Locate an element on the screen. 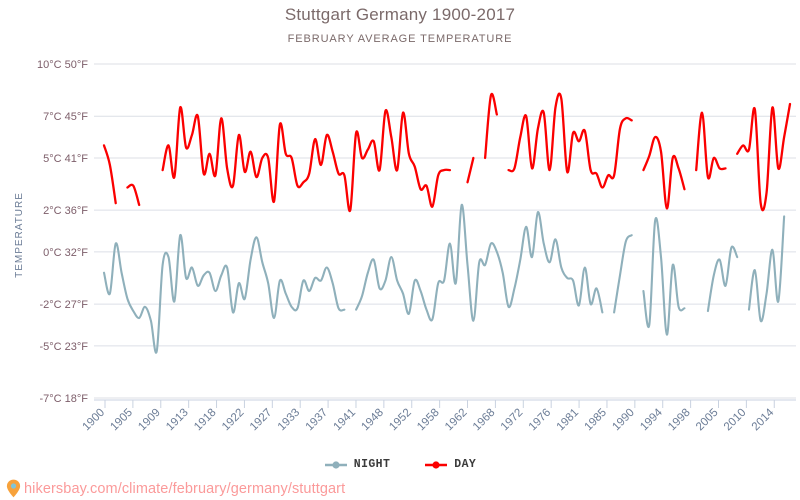 This screenshot has height=500, width=800. y-axis-tick-label: 2°C 36°F is located at coordinates (65, 211).